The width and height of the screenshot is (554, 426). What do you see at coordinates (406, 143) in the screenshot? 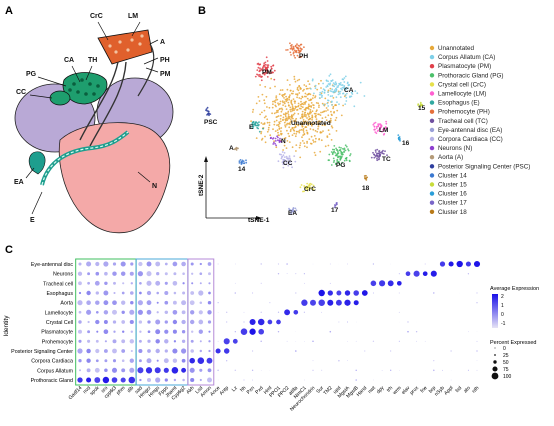
I see `tsne-label-16: 16` at bounding box center [406, 143].